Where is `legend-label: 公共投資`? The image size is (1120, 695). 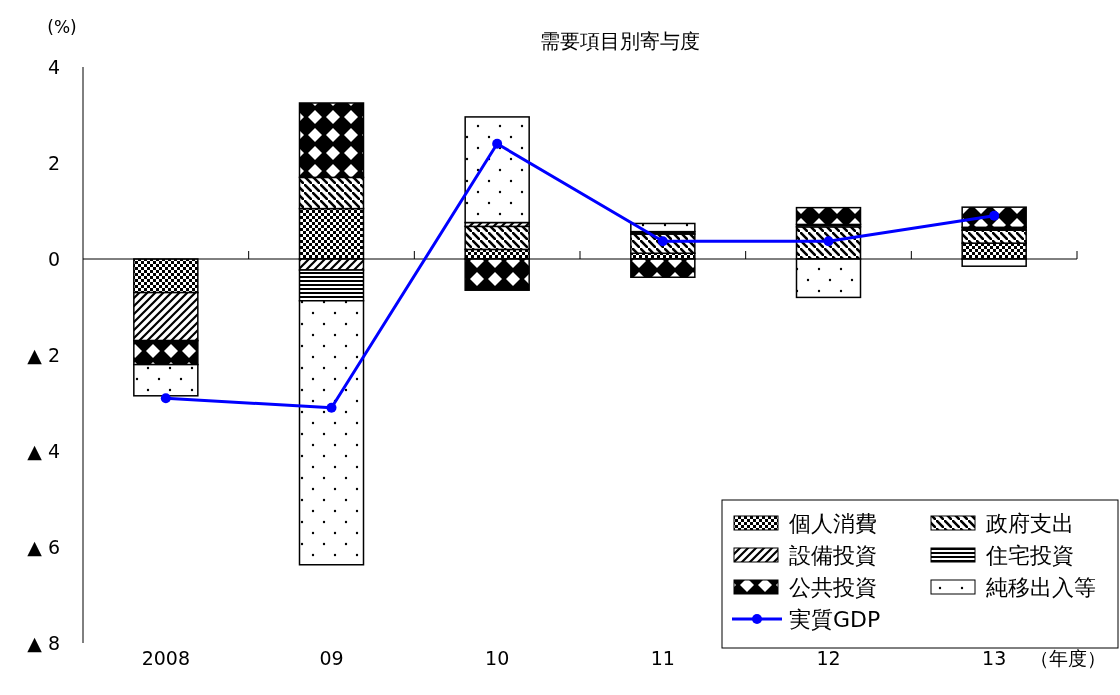 legend-label: 公共投資 is located at coordinates (833, 587).